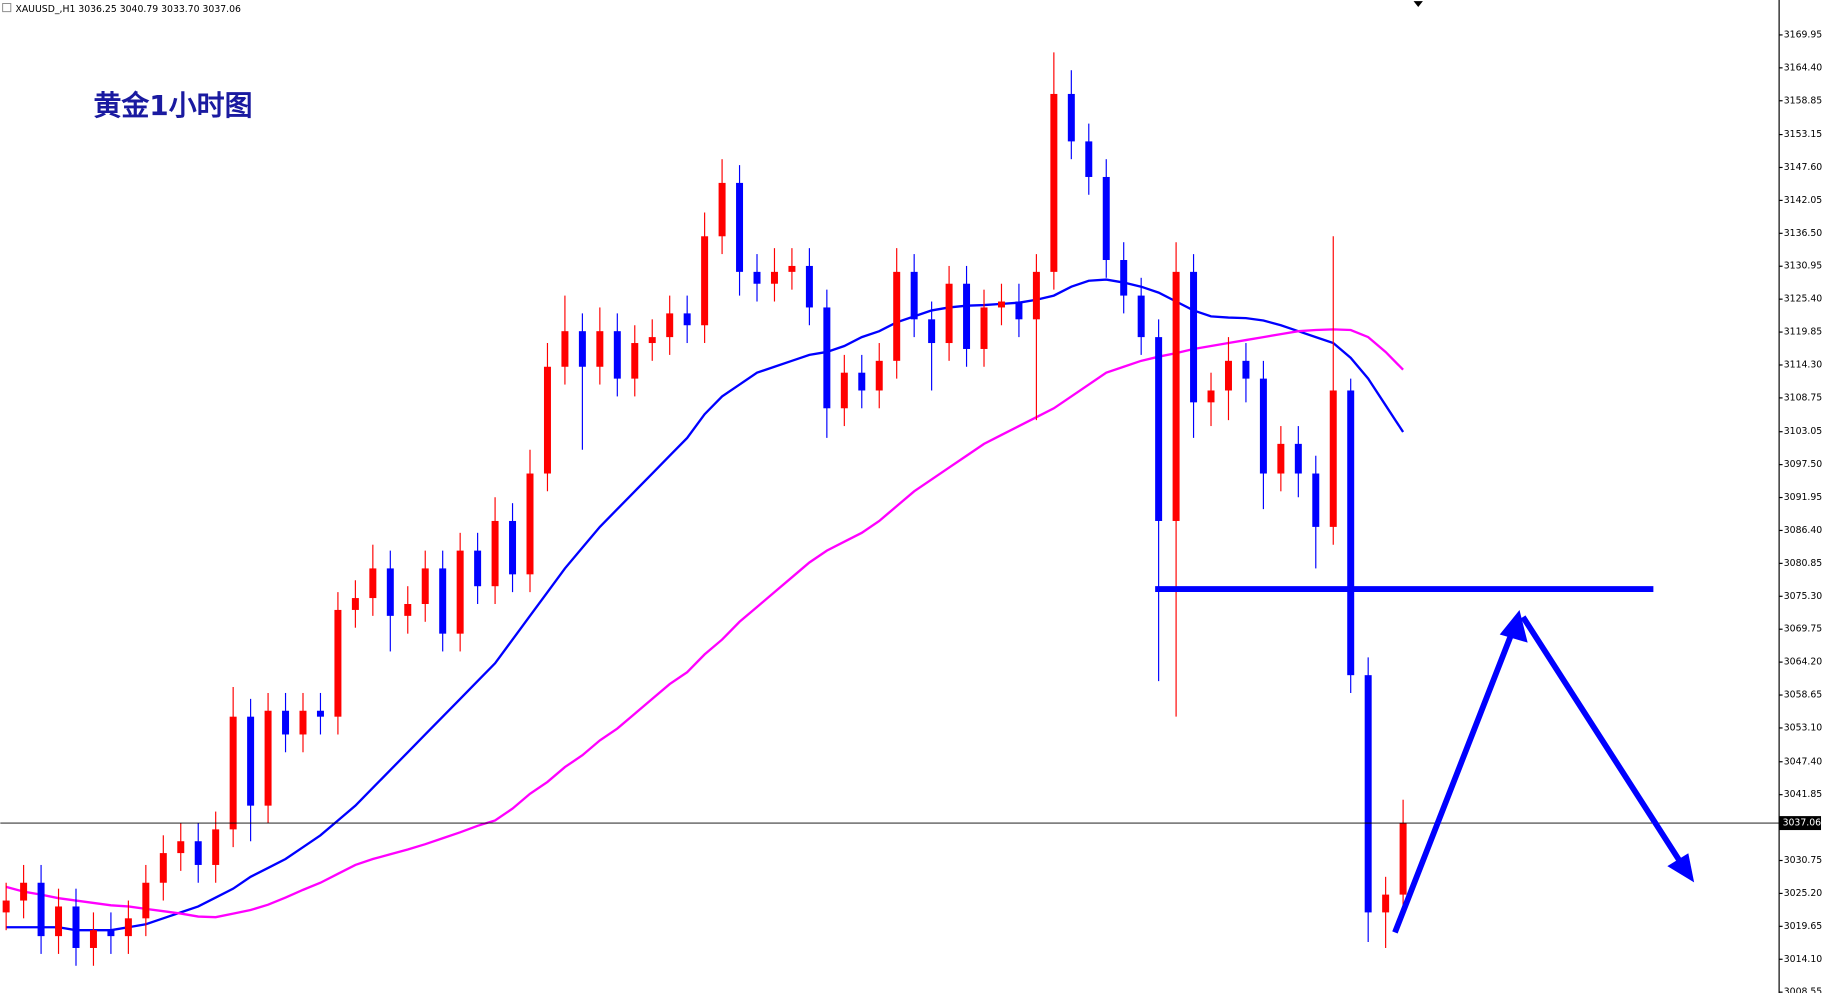  What do you see at coordinates (1803, 497) in the screenshot?
I see `y-tick-label: 3091.95` at bounding box center [1803, 497].